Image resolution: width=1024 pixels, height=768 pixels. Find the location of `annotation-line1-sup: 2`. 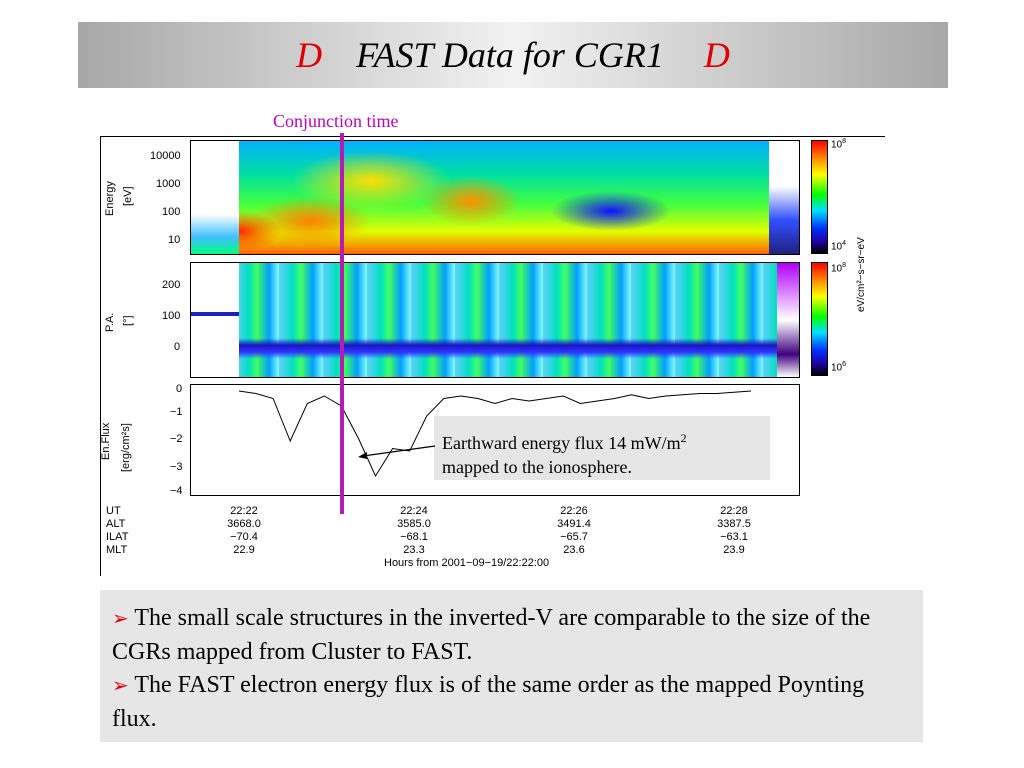

annotation-line1-sup: 2 is located at coordinates (683, 438).